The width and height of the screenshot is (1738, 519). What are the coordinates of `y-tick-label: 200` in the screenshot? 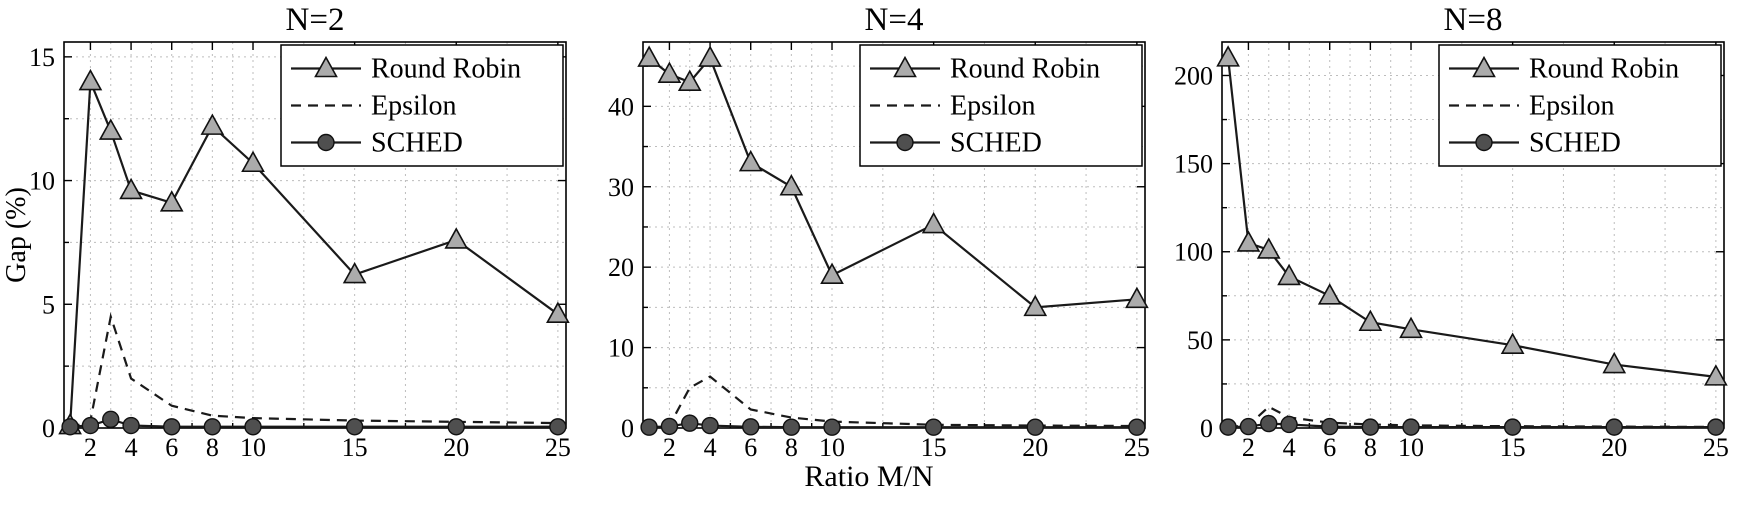 It's located at (1193, 75).